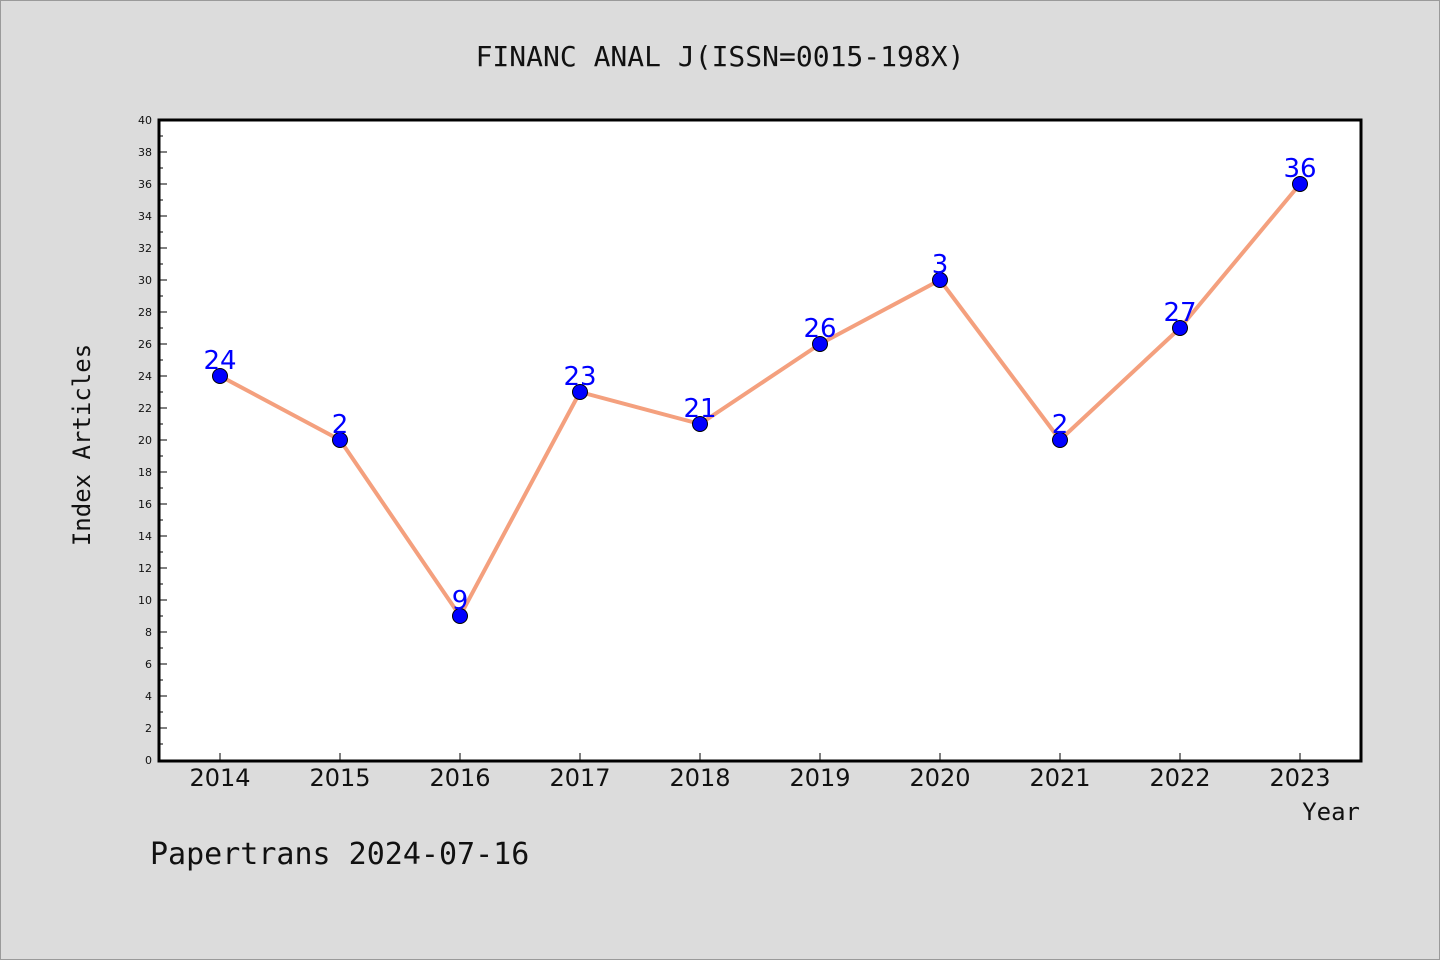 The height and width of the screenshot is (960, 1440). I want to click on x-tick-label: 2019, so click(819, 778).